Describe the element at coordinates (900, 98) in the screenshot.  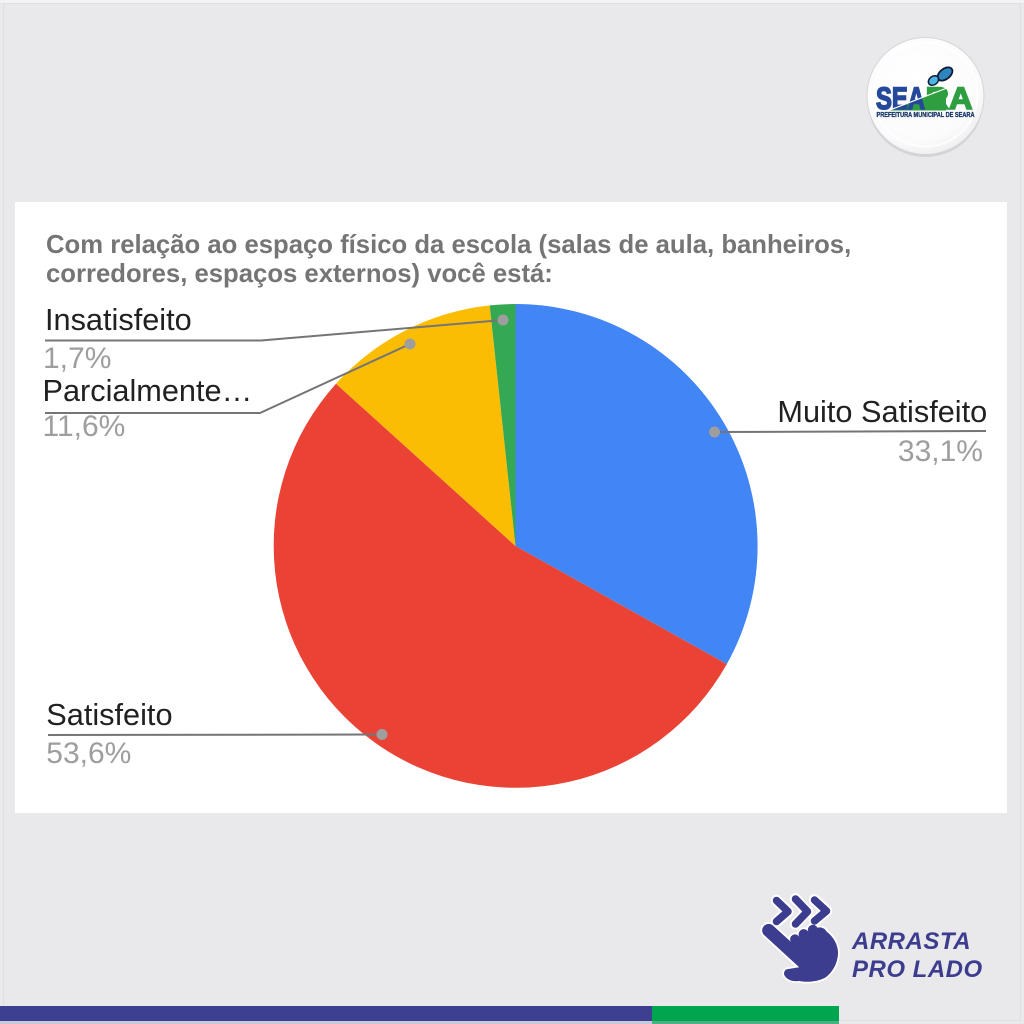
I see `svg-text: SEA` at that location.